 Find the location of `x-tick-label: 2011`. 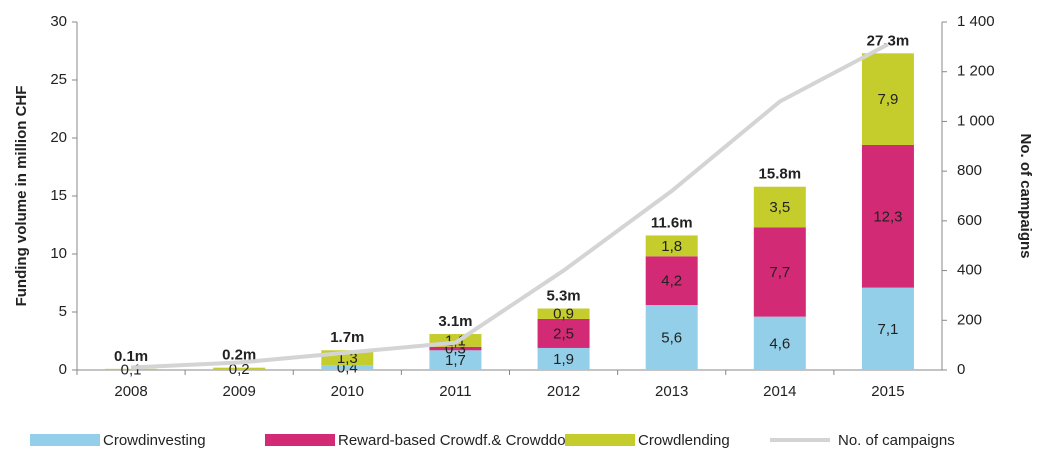

x-tick-label: 2011 is located at coordinates (455, 391).